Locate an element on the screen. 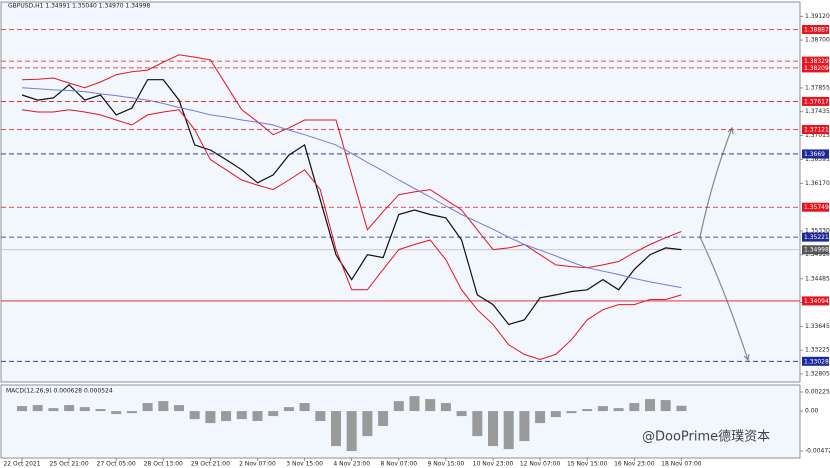  x-tick-label: 22 Oct 2021 is located at coordinates (21, 464).